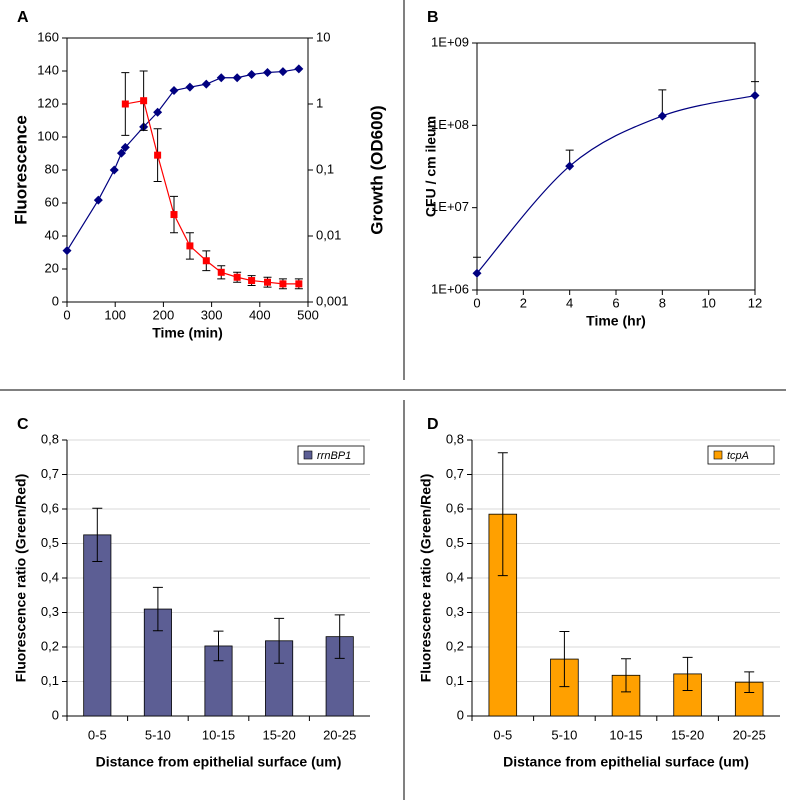  What do you see at coordinates (450, 206) in the screenshot?
I see `y-tick-label: 1E+07` at bounding box center [450, 206].